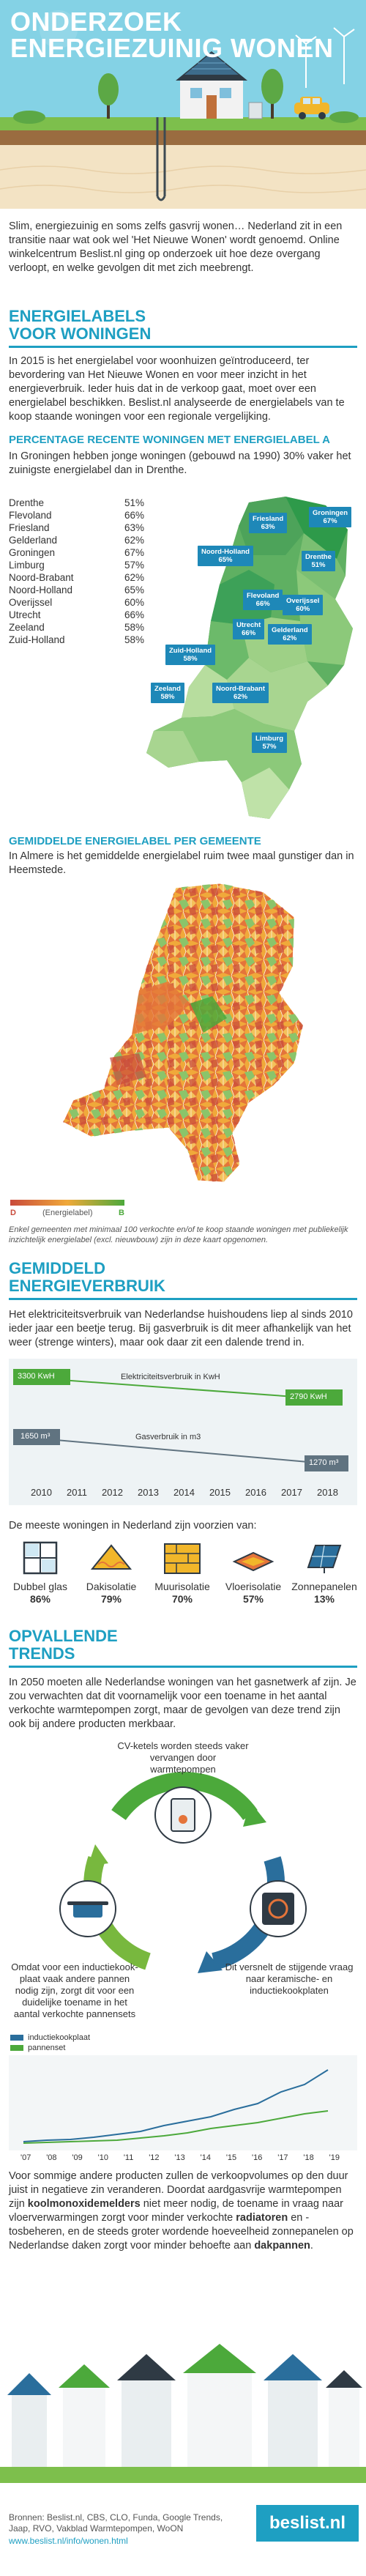 This screenshot has width=366, height=2576. Describe the element at coordinates (59, 2037) in the screenshot. I see `legend-inductie-label: inductiekookplaat` at that location.